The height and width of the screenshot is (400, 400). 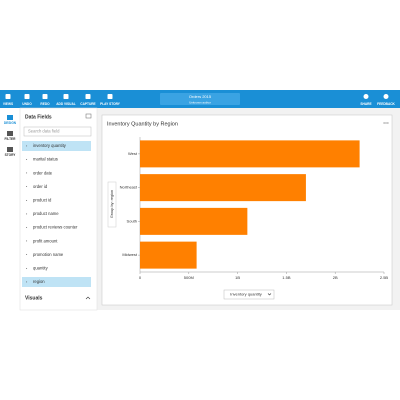 What do you see at coordinates (41, 268) in the screenshot?
I see `field-item: quantity` at bounding box center [41, 268].